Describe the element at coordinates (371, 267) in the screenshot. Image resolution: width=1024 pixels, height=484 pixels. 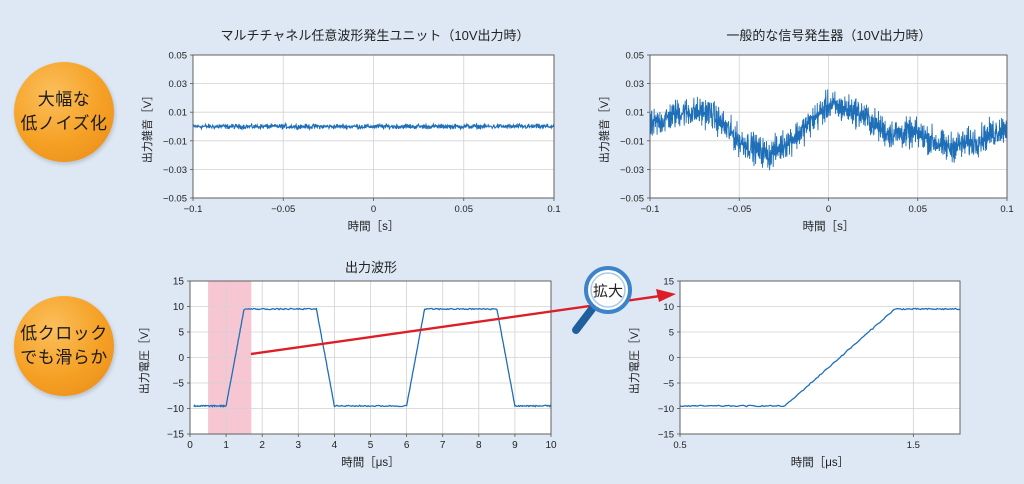
I see `chart-title: 出力波形` at that location.